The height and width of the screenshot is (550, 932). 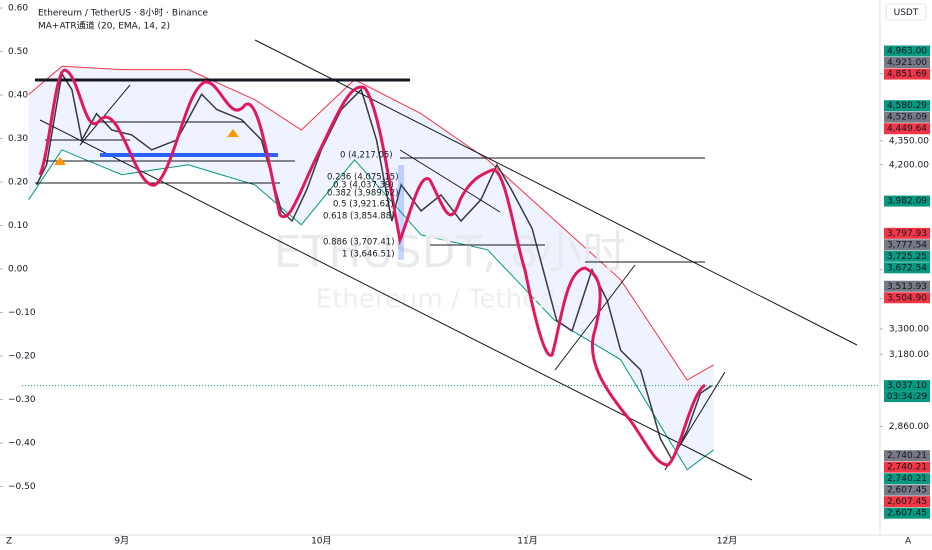 I want to click on price-label: 3,777.54, so click(x=907, y=245).